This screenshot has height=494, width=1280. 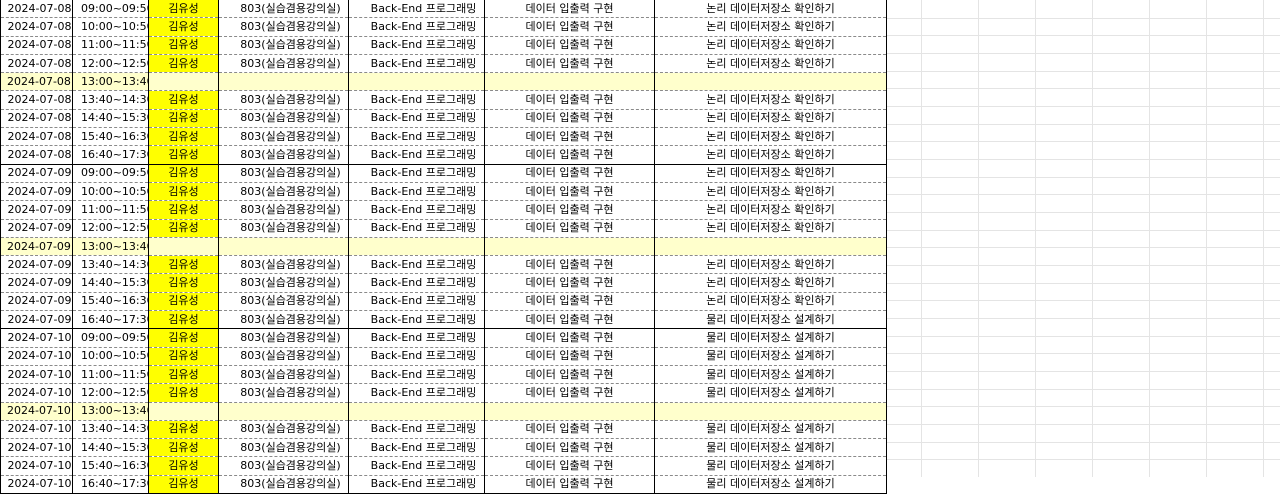 I want to click on room-cell, so click(x=283, y=247).